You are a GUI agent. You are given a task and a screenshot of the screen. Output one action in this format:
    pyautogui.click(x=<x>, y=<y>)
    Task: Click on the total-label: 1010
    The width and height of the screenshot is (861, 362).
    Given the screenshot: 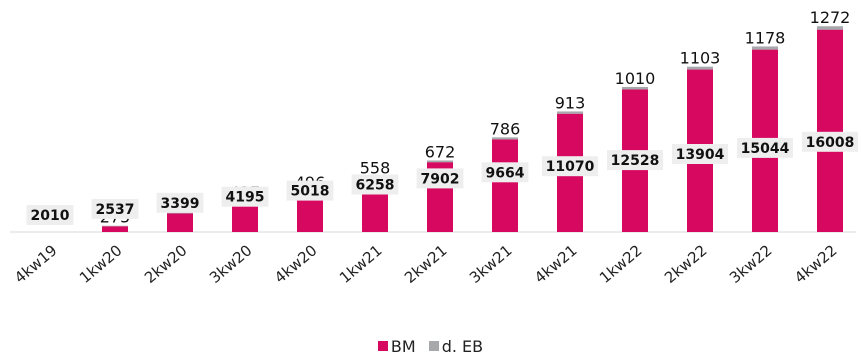 What is the action you would take?
    pyautogui.click(x=635, y=78)
    